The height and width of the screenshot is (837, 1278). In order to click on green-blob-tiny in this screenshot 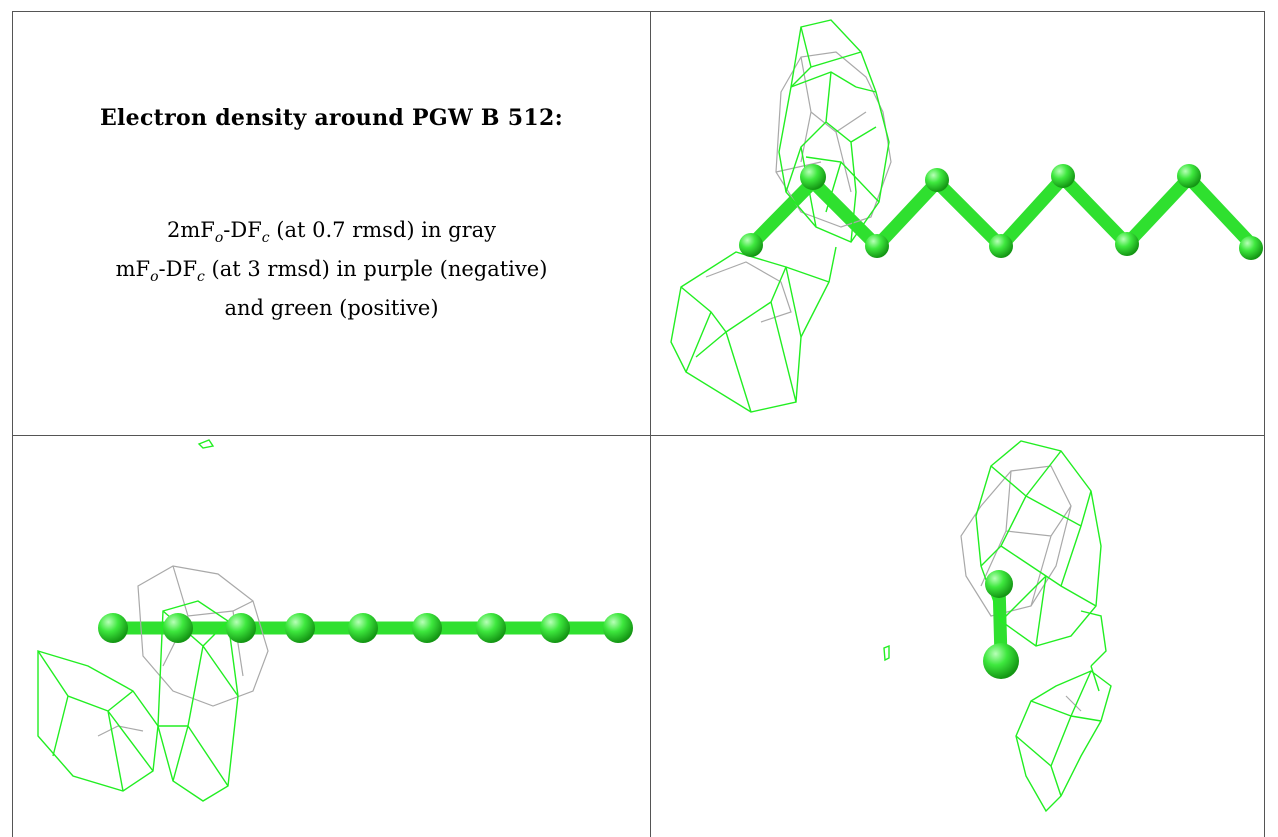, I will do `click(886, 653)`.